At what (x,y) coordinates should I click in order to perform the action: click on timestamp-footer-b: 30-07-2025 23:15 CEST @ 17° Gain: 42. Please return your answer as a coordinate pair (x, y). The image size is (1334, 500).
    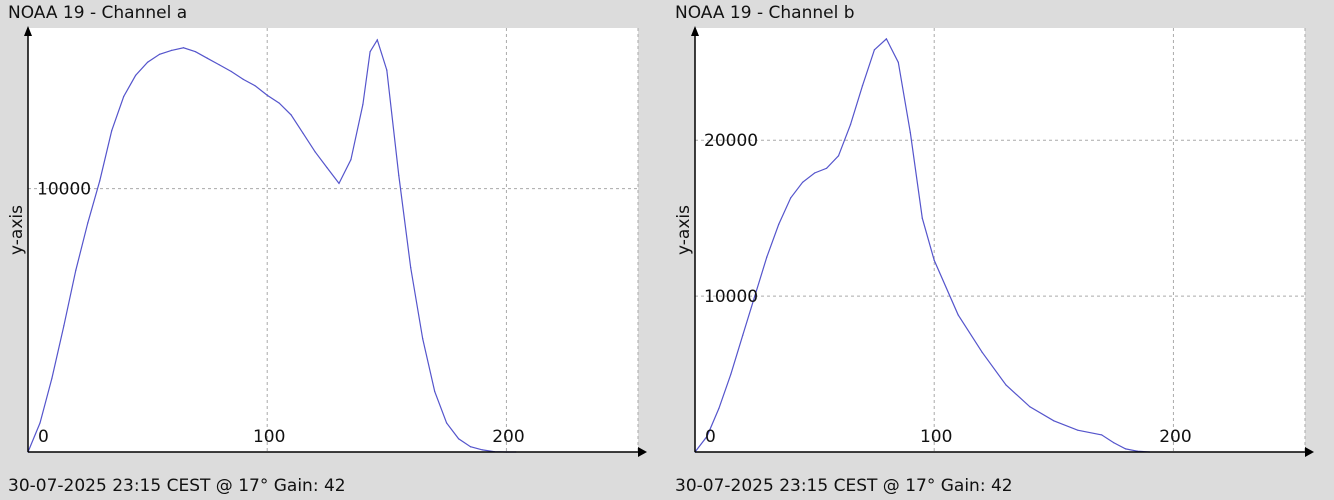
    Looking at the image, I should click on (844, 486).